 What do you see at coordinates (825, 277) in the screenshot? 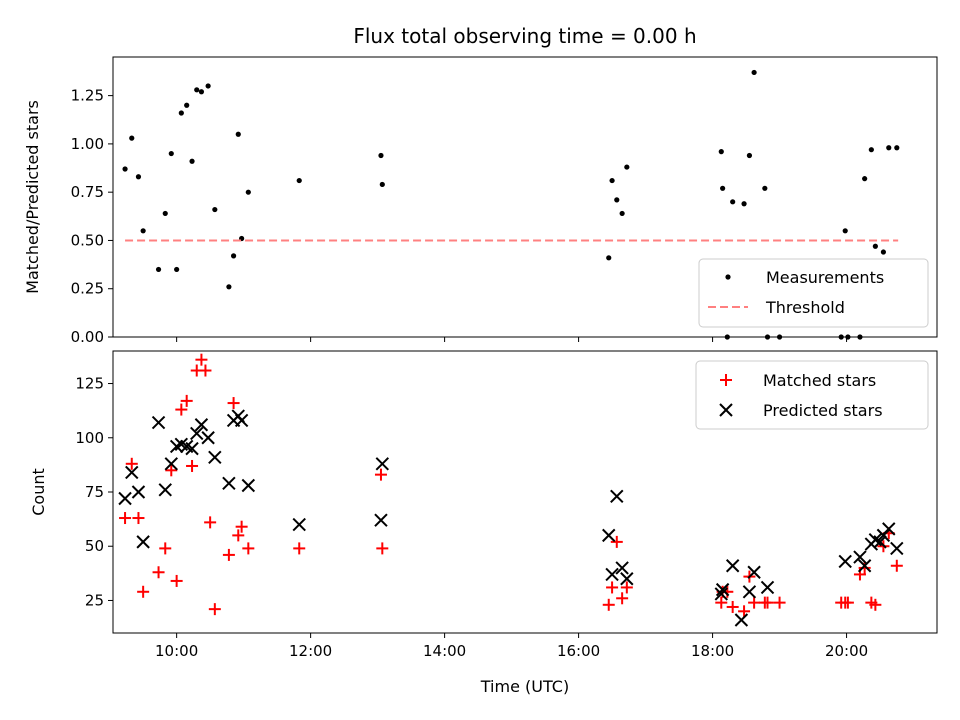
I see `legend-measurements-label: Measurements` at bounding box center [825, 277].